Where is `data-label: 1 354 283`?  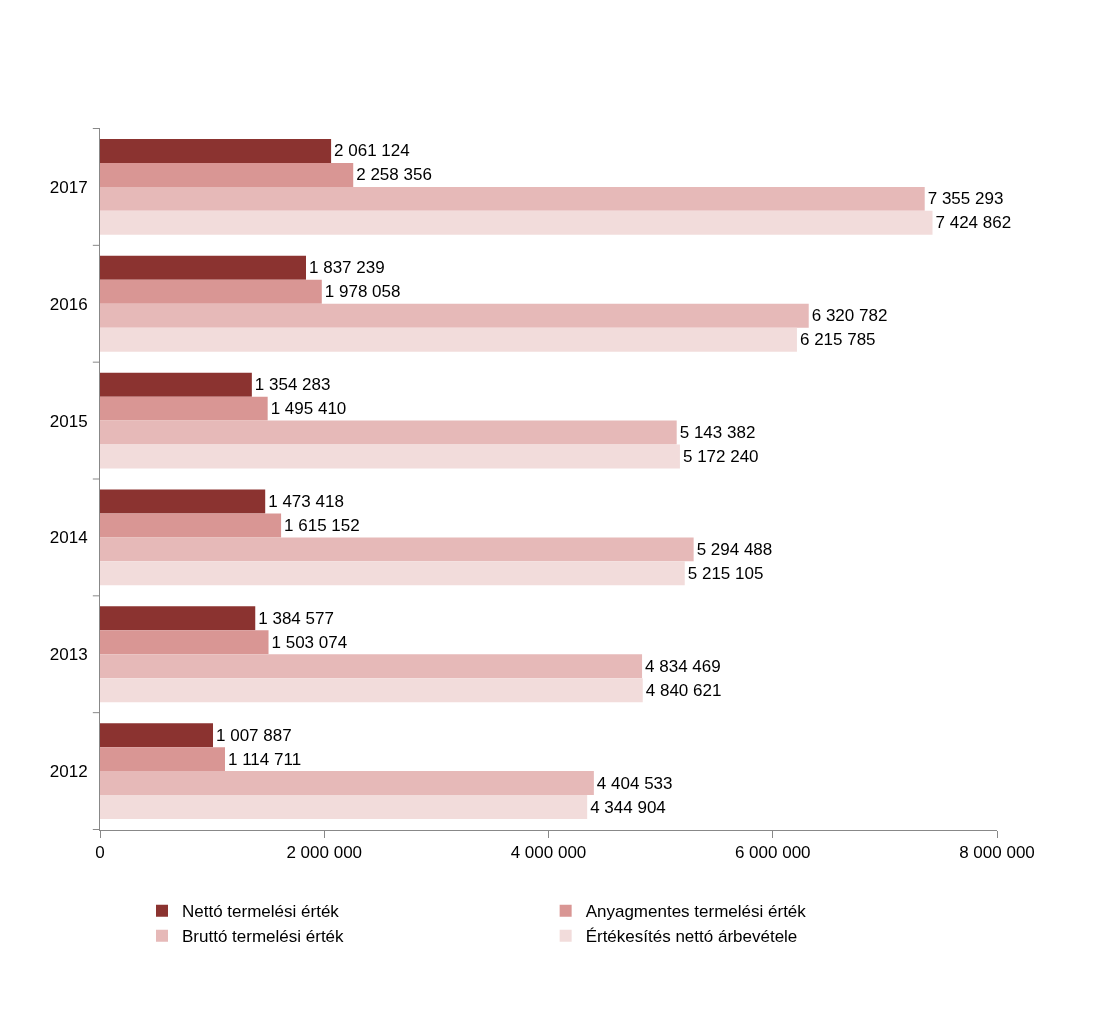
data-label: 1 354 283 is located at coordinates (292, 385).